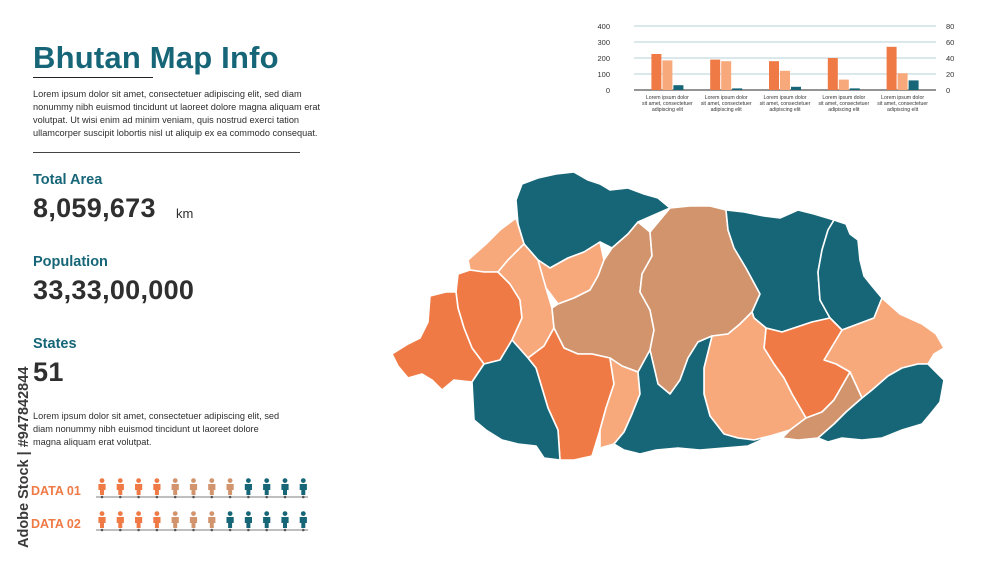 This screenshot has height=563, width=1000. Describe the element at coordinates (948, 90) in the screenshot. I see `y2-tick-label: 0` at that location.